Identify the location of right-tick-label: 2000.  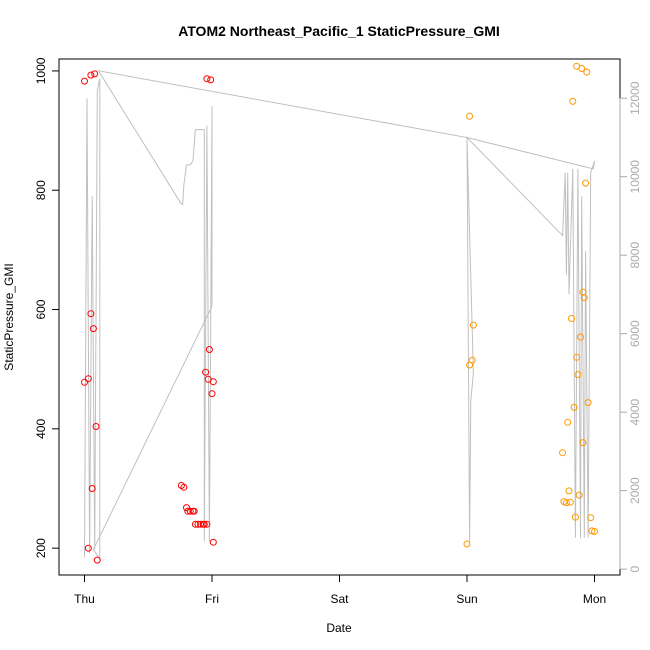
(635, 490).